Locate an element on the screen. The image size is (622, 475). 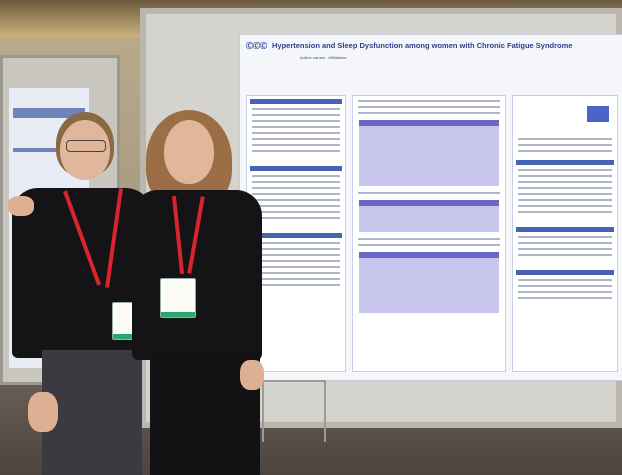
poster-column-right is located at coordinates (565, 233).